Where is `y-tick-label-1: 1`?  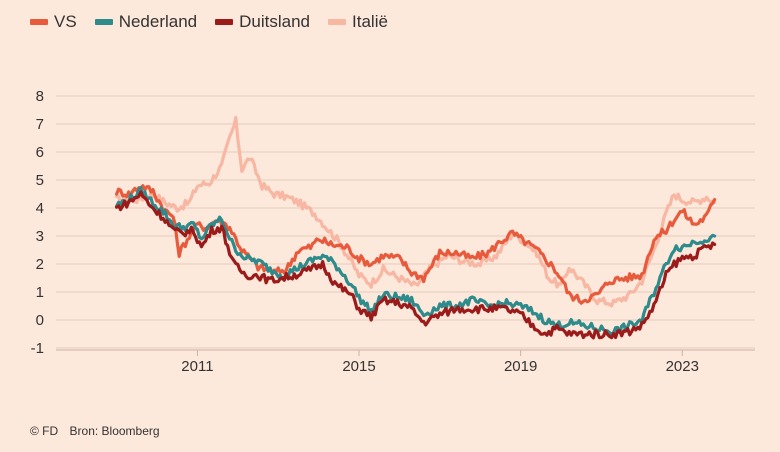
y-tick-label-1: 1 is located at coordinates (40, 292).